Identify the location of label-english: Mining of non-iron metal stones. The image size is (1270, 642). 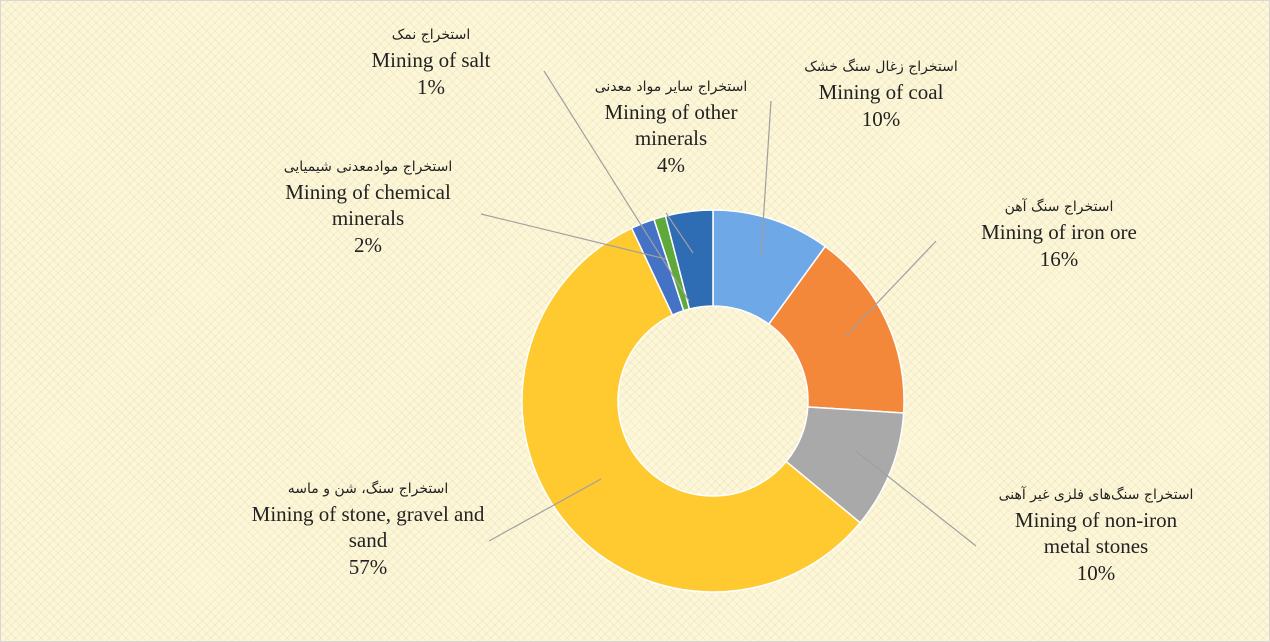
(1096, 533).